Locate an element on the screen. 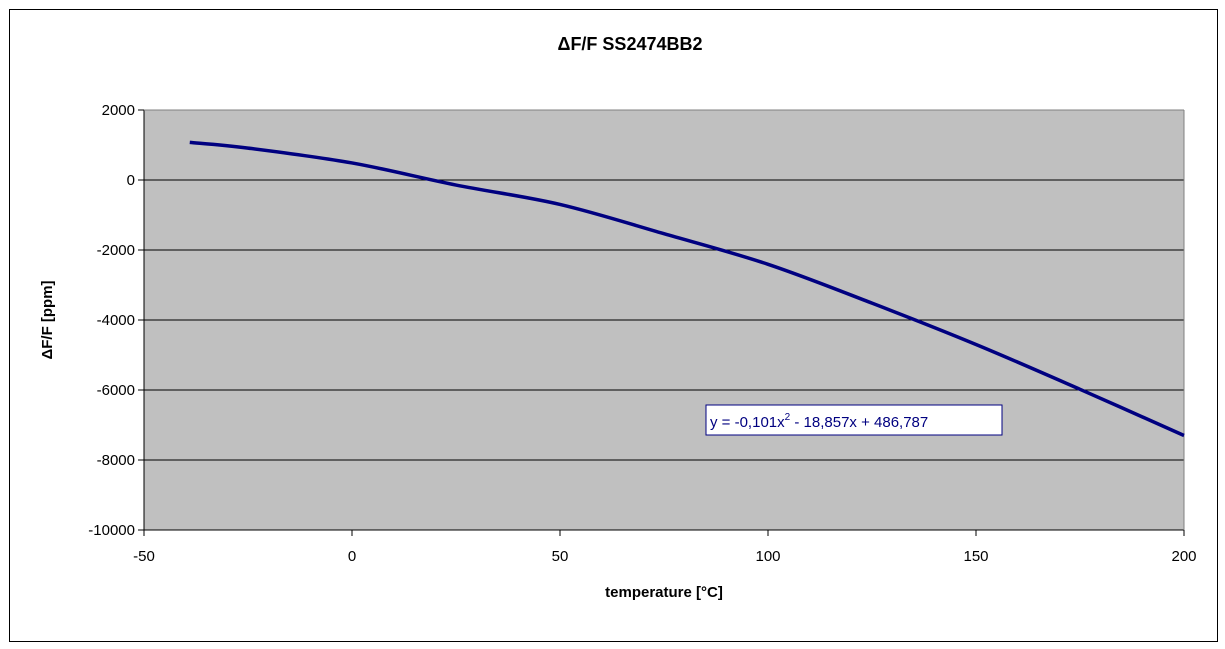  x-tick-label: 150 is located at coordinates (975, 556).